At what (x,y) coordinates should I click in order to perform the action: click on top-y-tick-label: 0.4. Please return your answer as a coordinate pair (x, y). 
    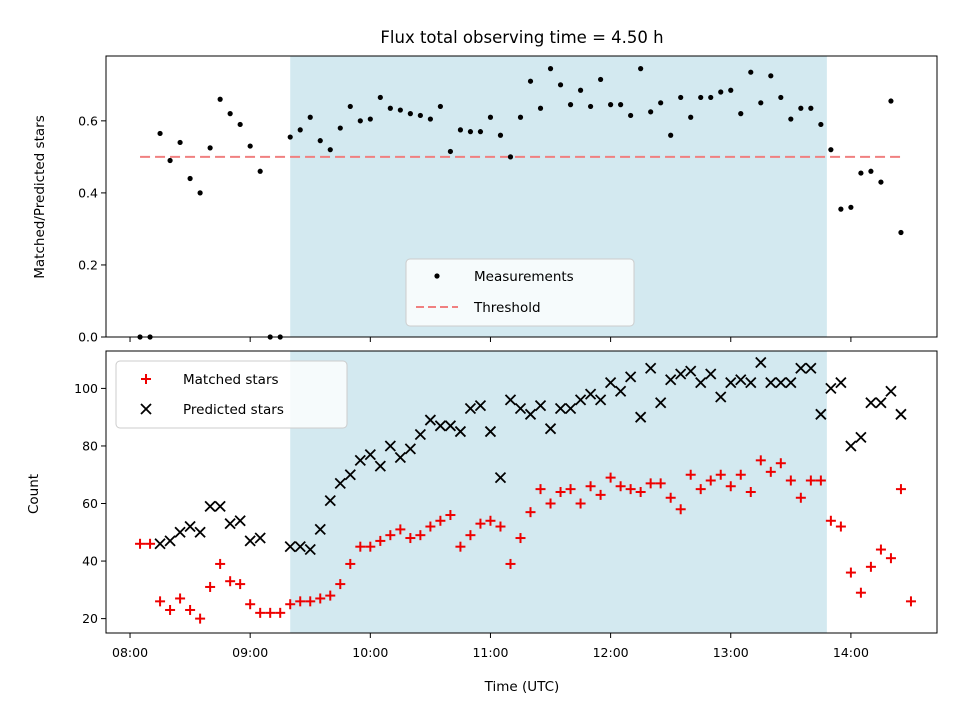
    Looking at the image, I should click on (88, 192).